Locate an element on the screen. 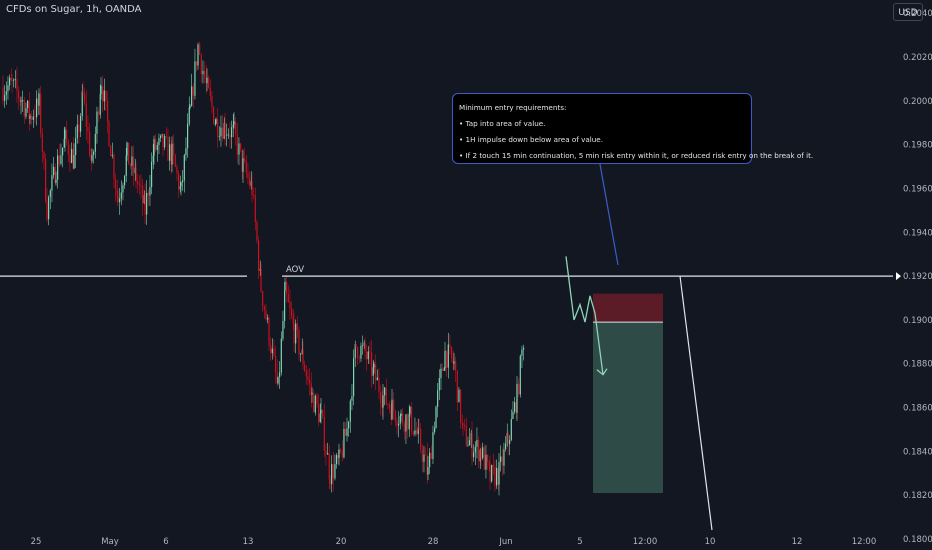 The height and width of the screenshot is (550, 932). currency-button: USD is located at coordinates (908, 12).